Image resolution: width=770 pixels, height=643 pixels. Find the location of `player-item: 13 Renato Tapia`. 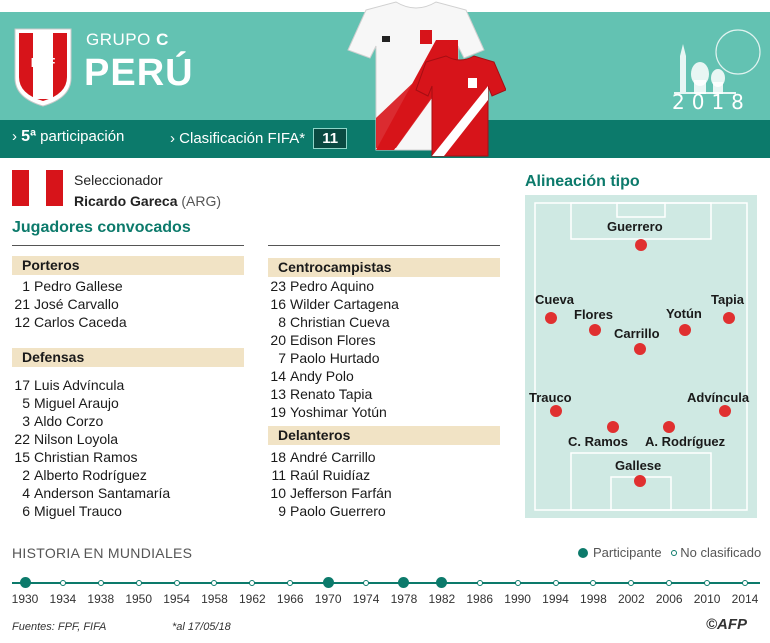

player-item: 13 Renato Tapia is located at coordinates (333, 394).